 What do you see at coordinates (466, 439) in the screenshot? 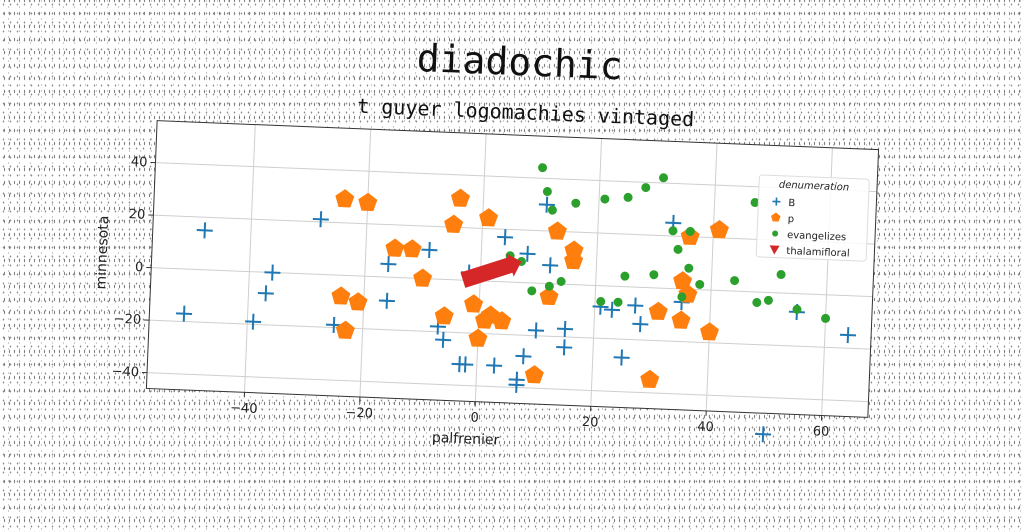
I see `x-axis-label: palfrenier` at bounding box center [466, 439].